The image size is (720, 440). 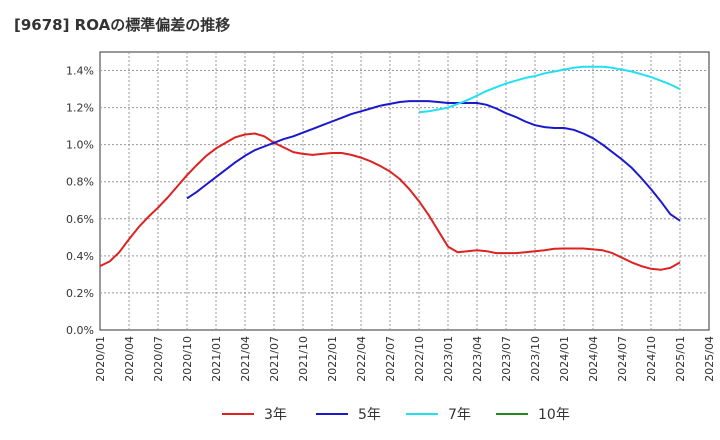 I want to click on legend-item: 10年, so click(x=533, y=415).